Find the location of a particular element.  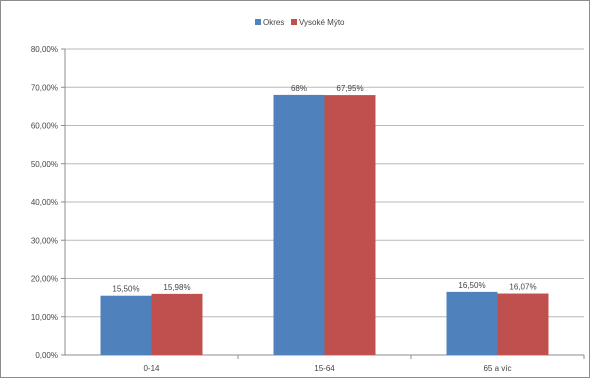

category-label: 0-14 is located at coordinates (151, 368).